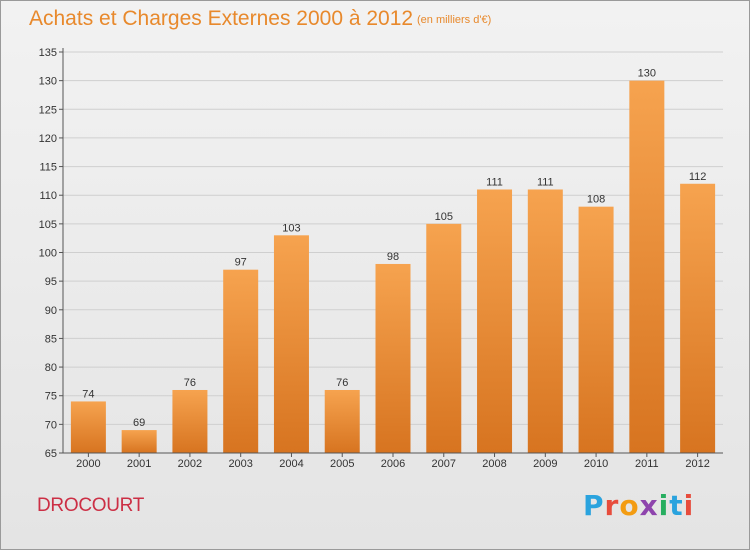 This screenshot has height=551, width=750. Describe the element at coordinates (88, 427) in the screenshot. I see `bar-2000` at that location.